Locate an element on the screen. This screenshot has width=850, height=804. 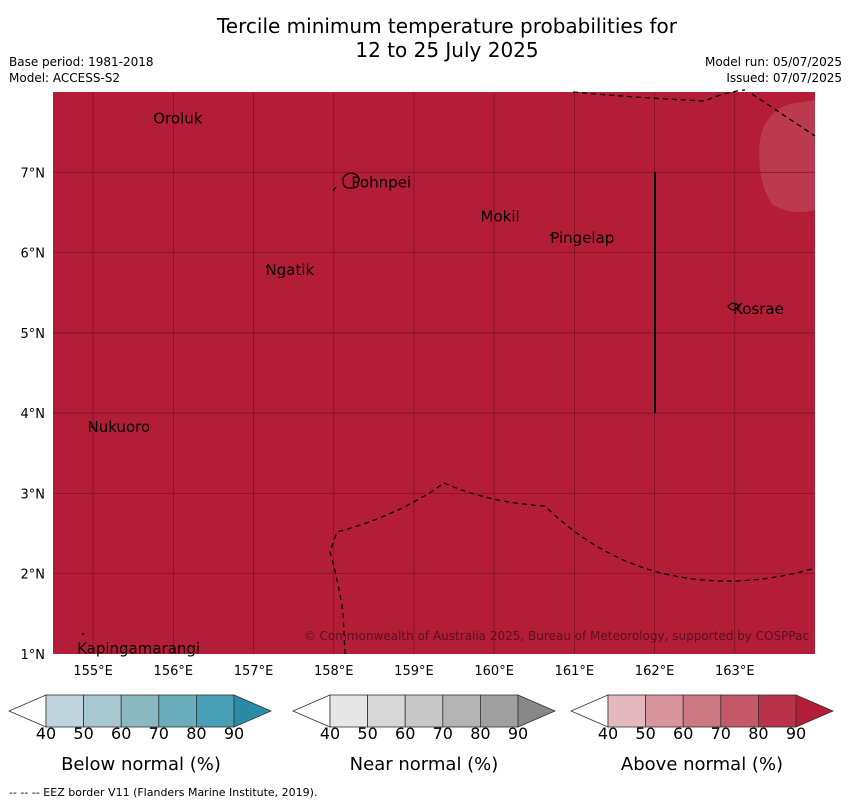
latitude-label: 7°N is located at coordinates (33, 173).